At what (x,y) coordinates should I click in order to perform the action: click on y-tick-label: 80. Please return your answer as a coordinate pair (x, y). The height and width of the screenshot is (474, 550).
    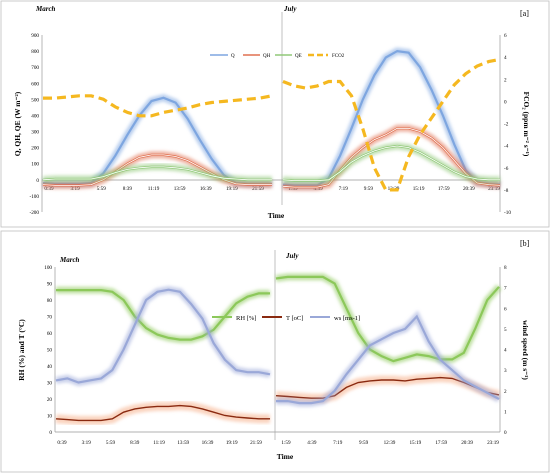
    Looking at the image, I should click on (50, 301).